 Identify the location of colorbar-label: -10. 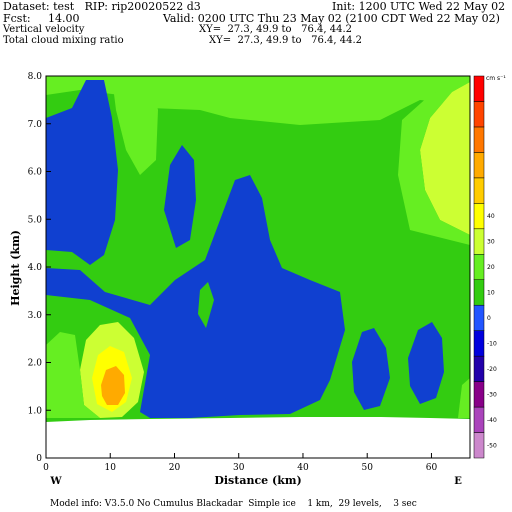
(492, 343).